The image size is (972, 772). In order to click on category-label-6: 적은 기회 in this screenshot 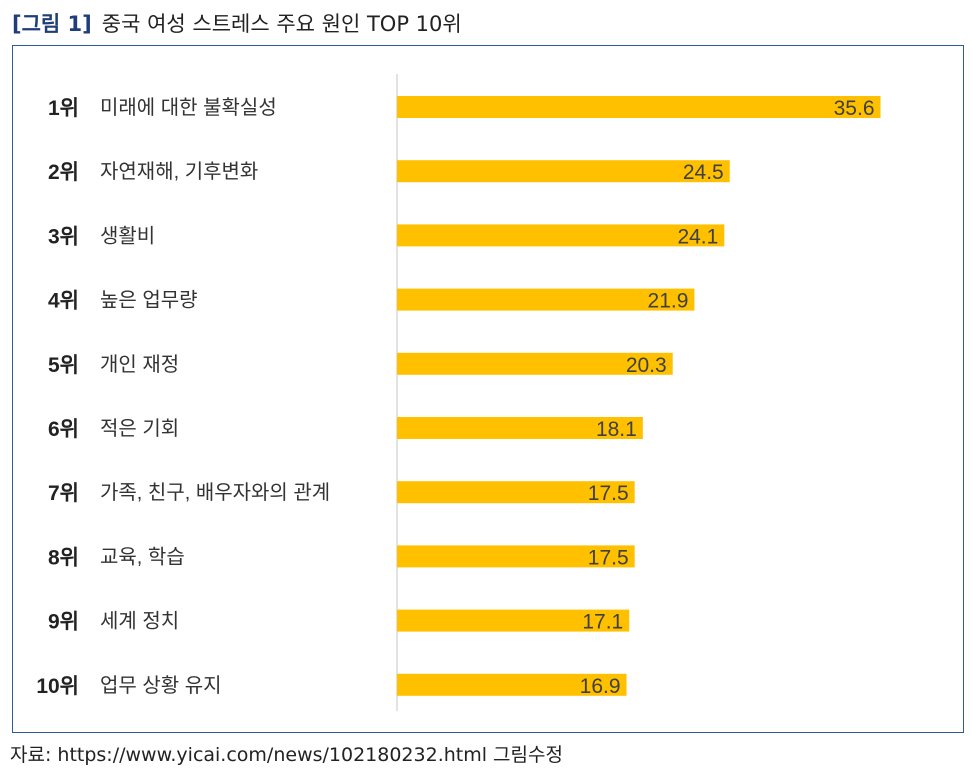, I will do `click(139, 428)`.